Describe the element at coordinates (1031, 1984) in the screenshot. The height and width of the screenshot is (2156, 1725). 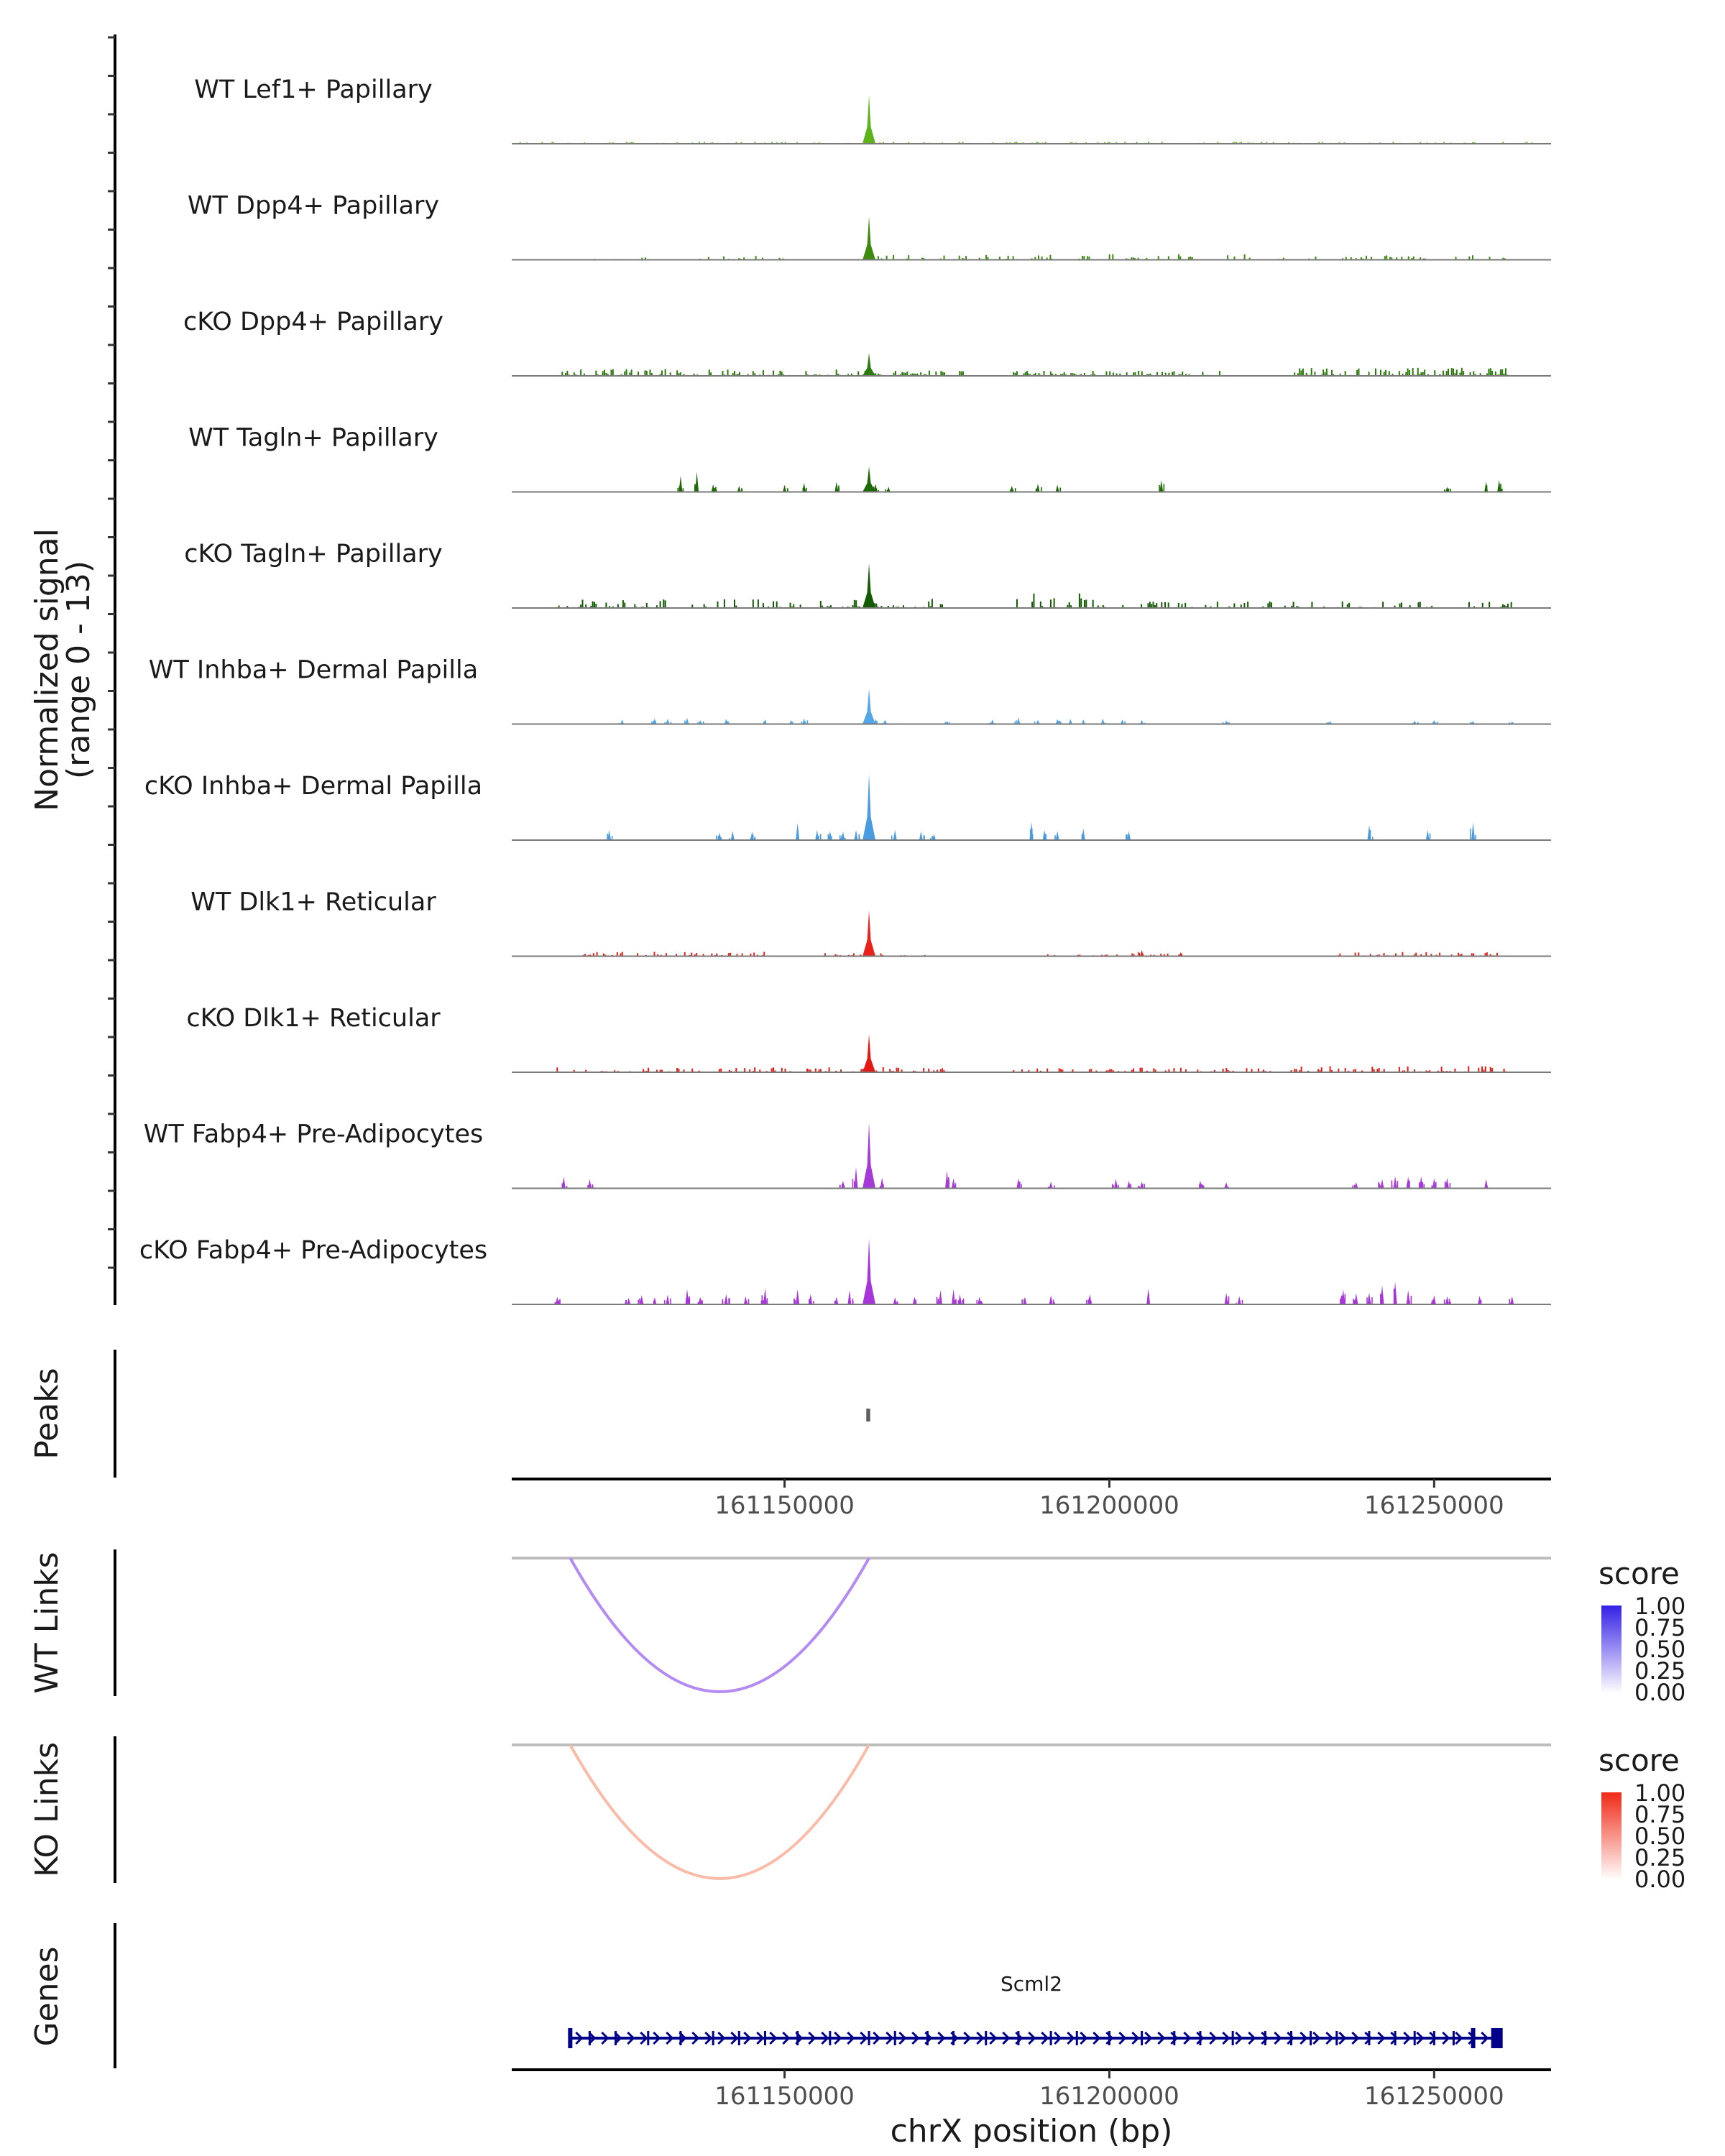
I see `gene-name-label: Scml2` at that location.